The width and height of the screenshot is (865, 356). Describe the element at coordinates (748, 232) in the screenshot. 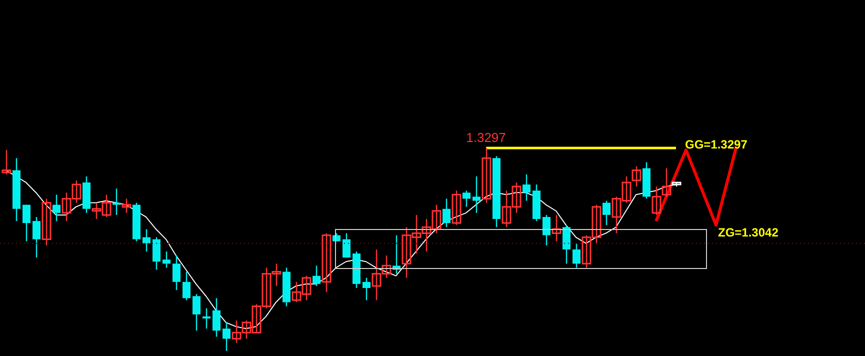

I see `annotation: ZG=1.3042` at that location.